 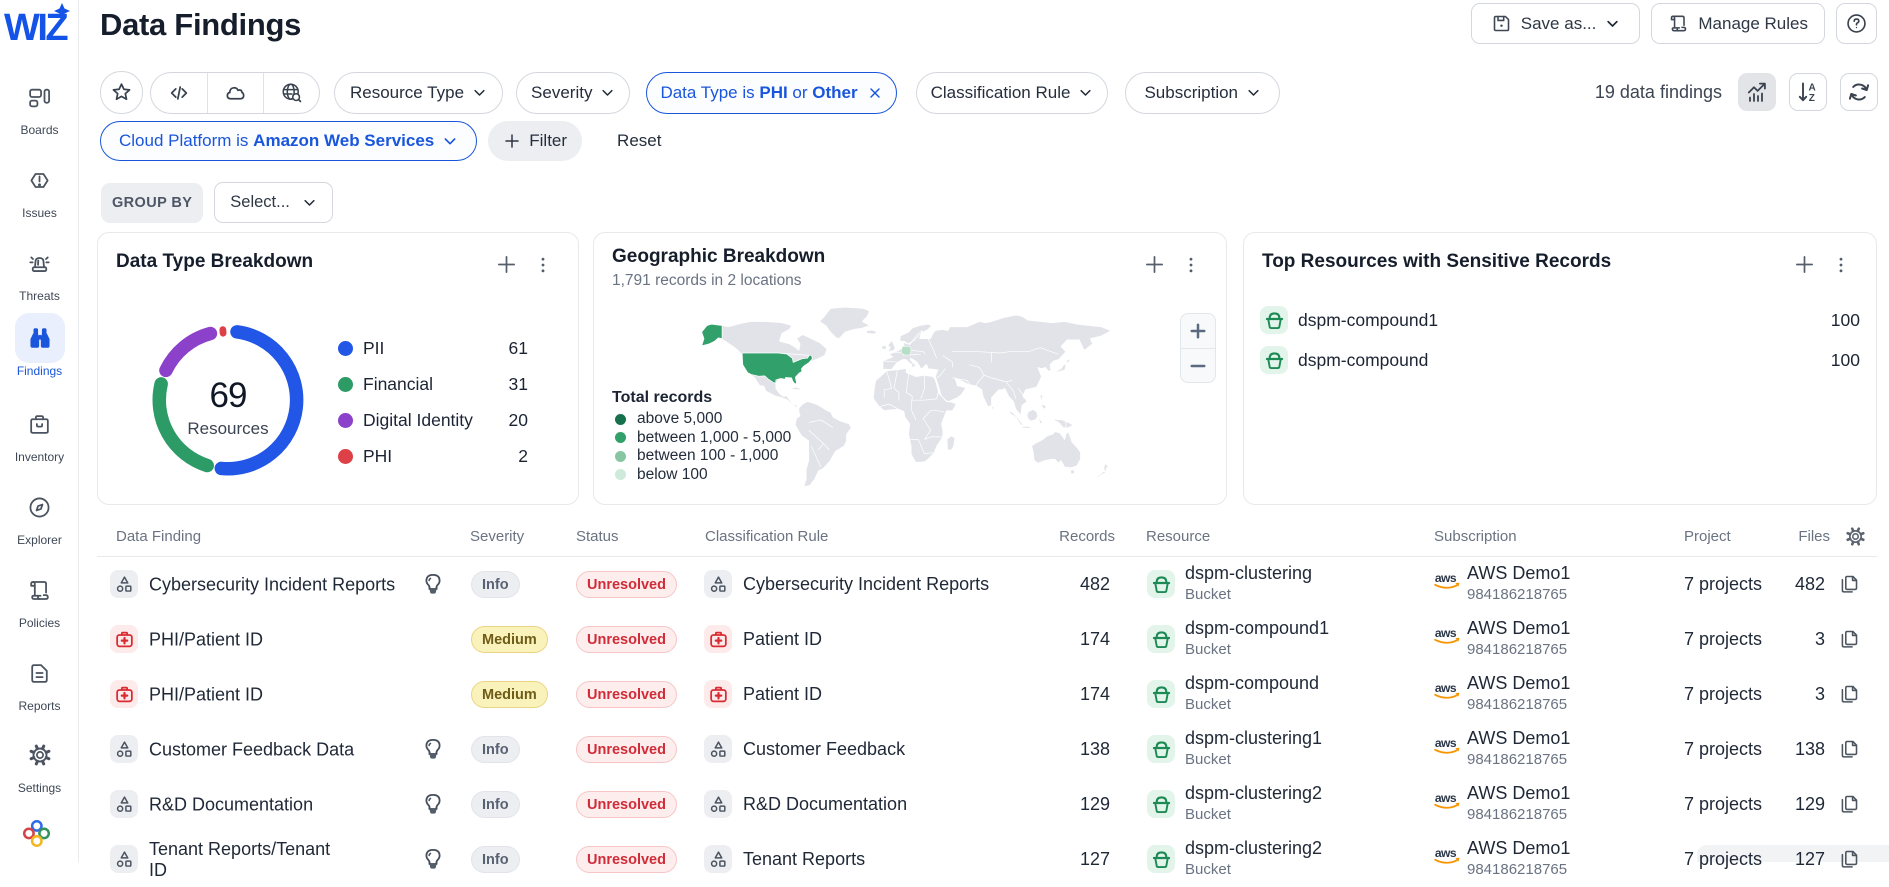 I want to click on svg-text: Z, so click(x=1812, y=98).